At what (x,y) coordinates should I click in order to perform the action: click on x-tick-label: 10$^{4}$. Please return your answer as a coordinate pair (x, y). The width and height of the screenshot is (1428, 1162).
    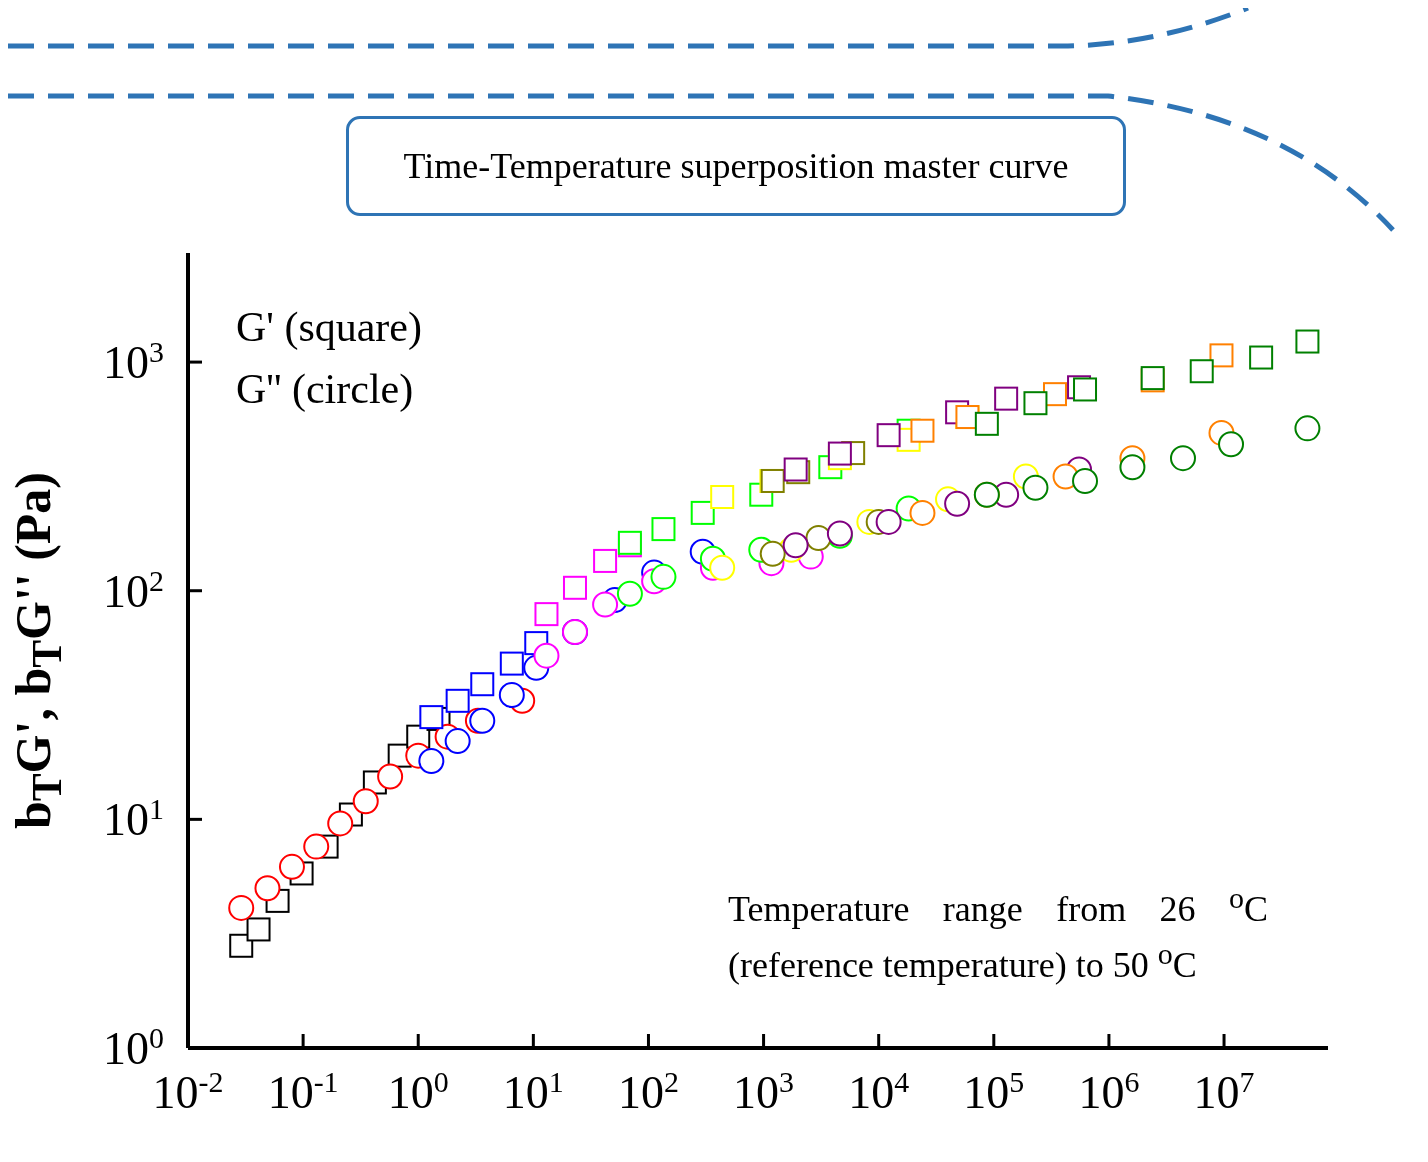
    Looking at the image, I should click on (879, 1091).